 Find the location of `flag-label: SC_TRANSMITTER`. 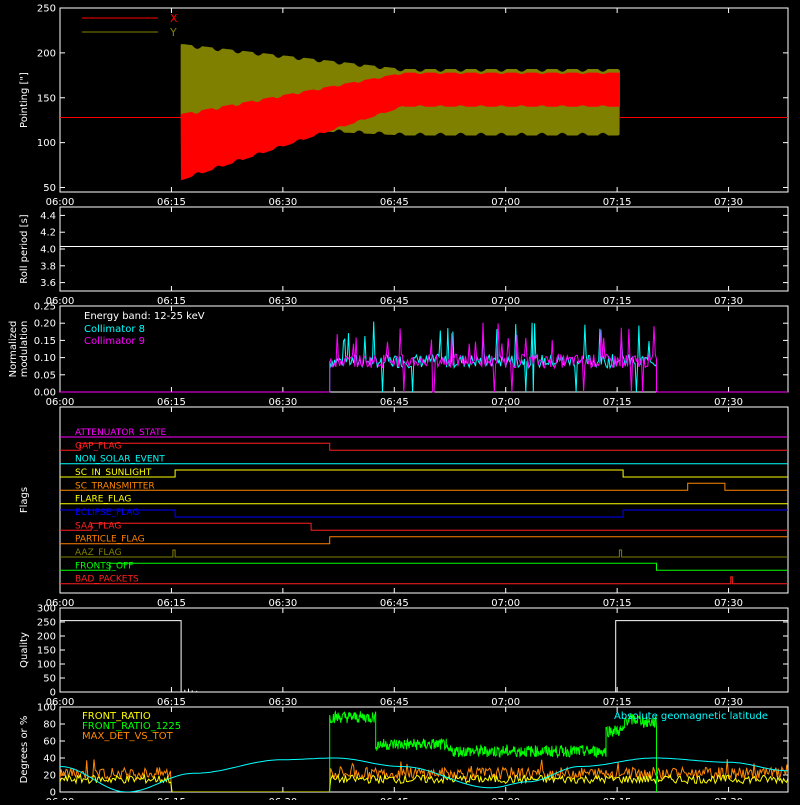

flag-label: SC_TRANSMITTER is located at coordinates (115, 486).